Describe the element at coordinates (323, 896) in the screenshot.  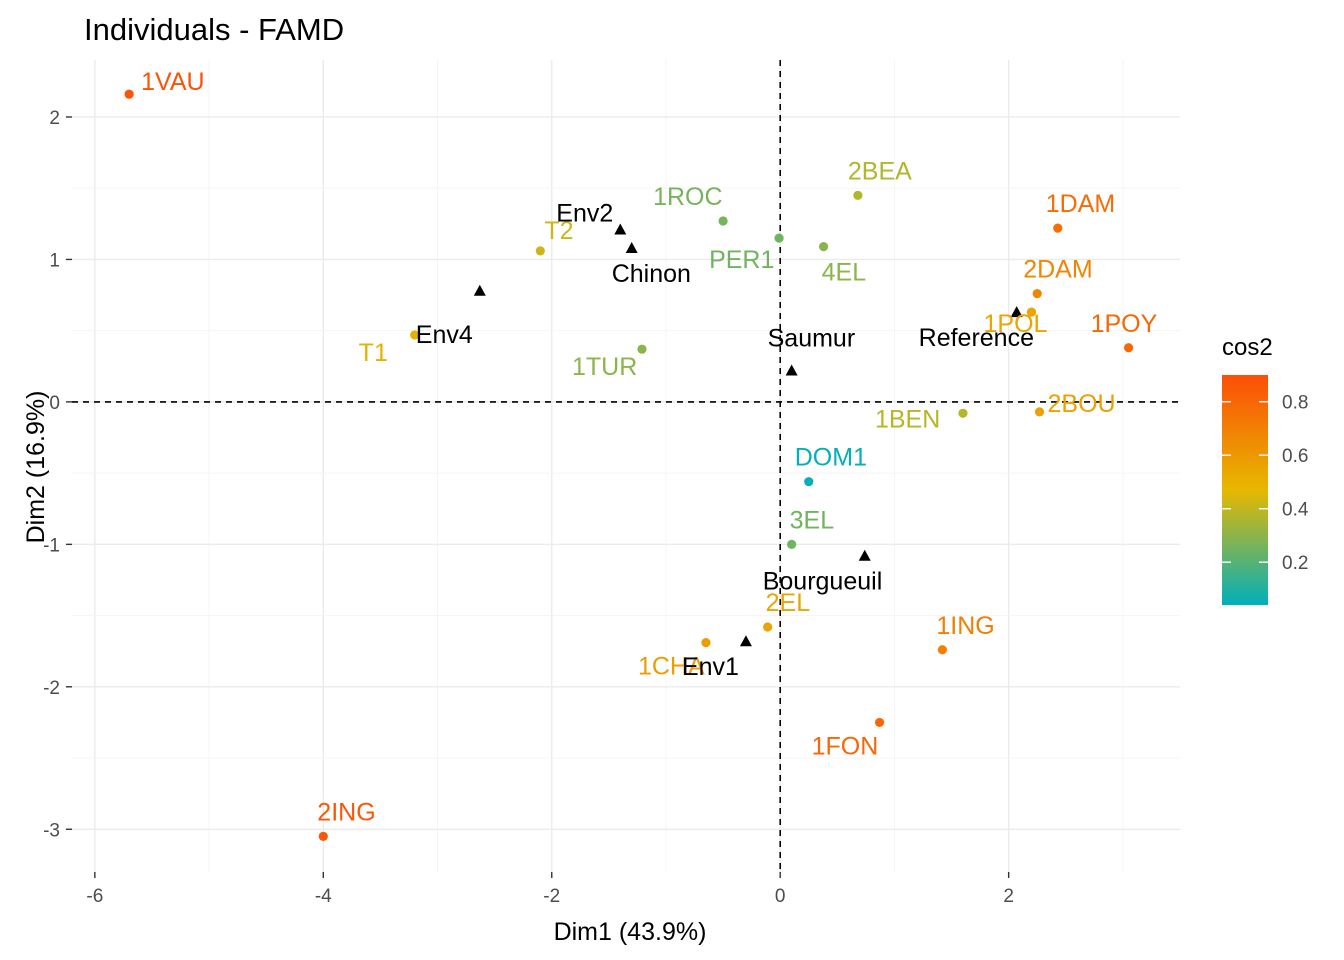
I see `x-tick-label: -4` at that location.